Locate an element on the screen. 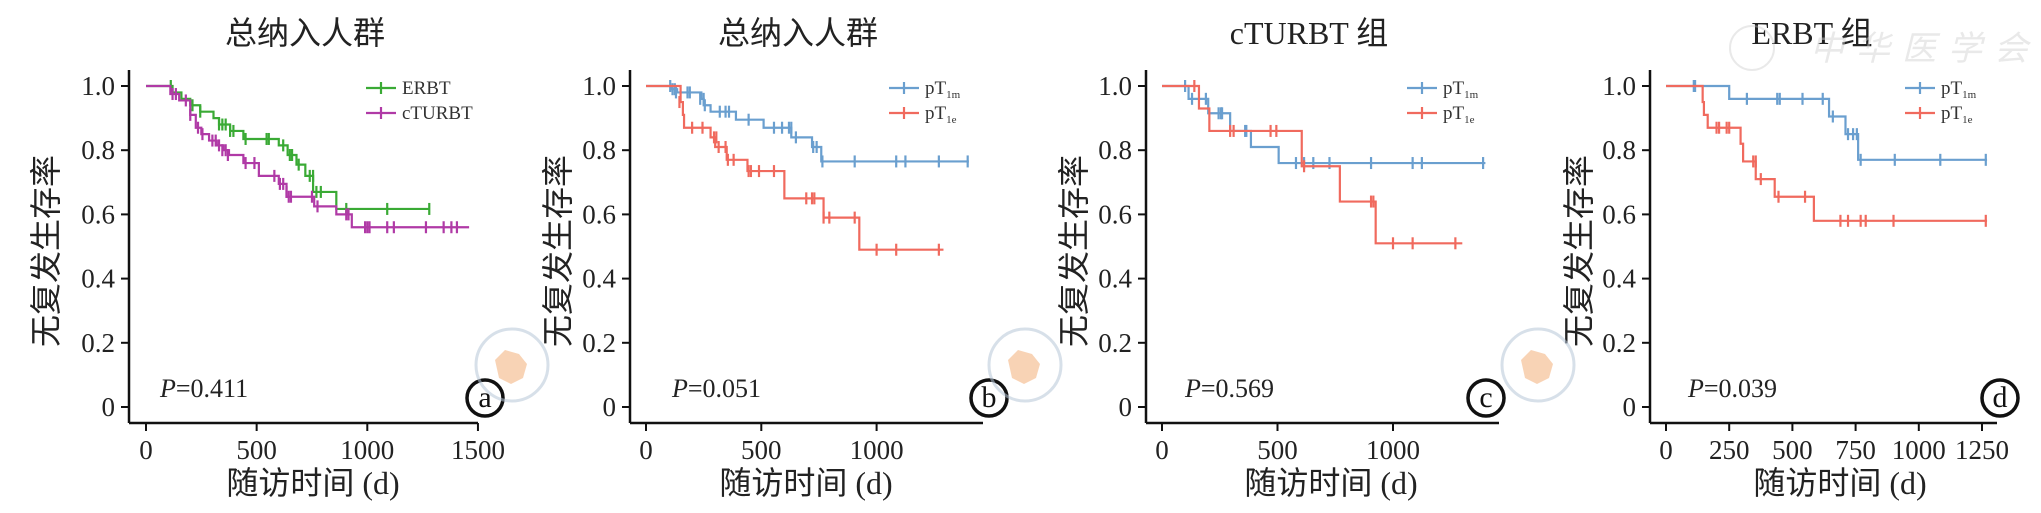  x-tick-label: 750 is located at coordinates (1855, 450).